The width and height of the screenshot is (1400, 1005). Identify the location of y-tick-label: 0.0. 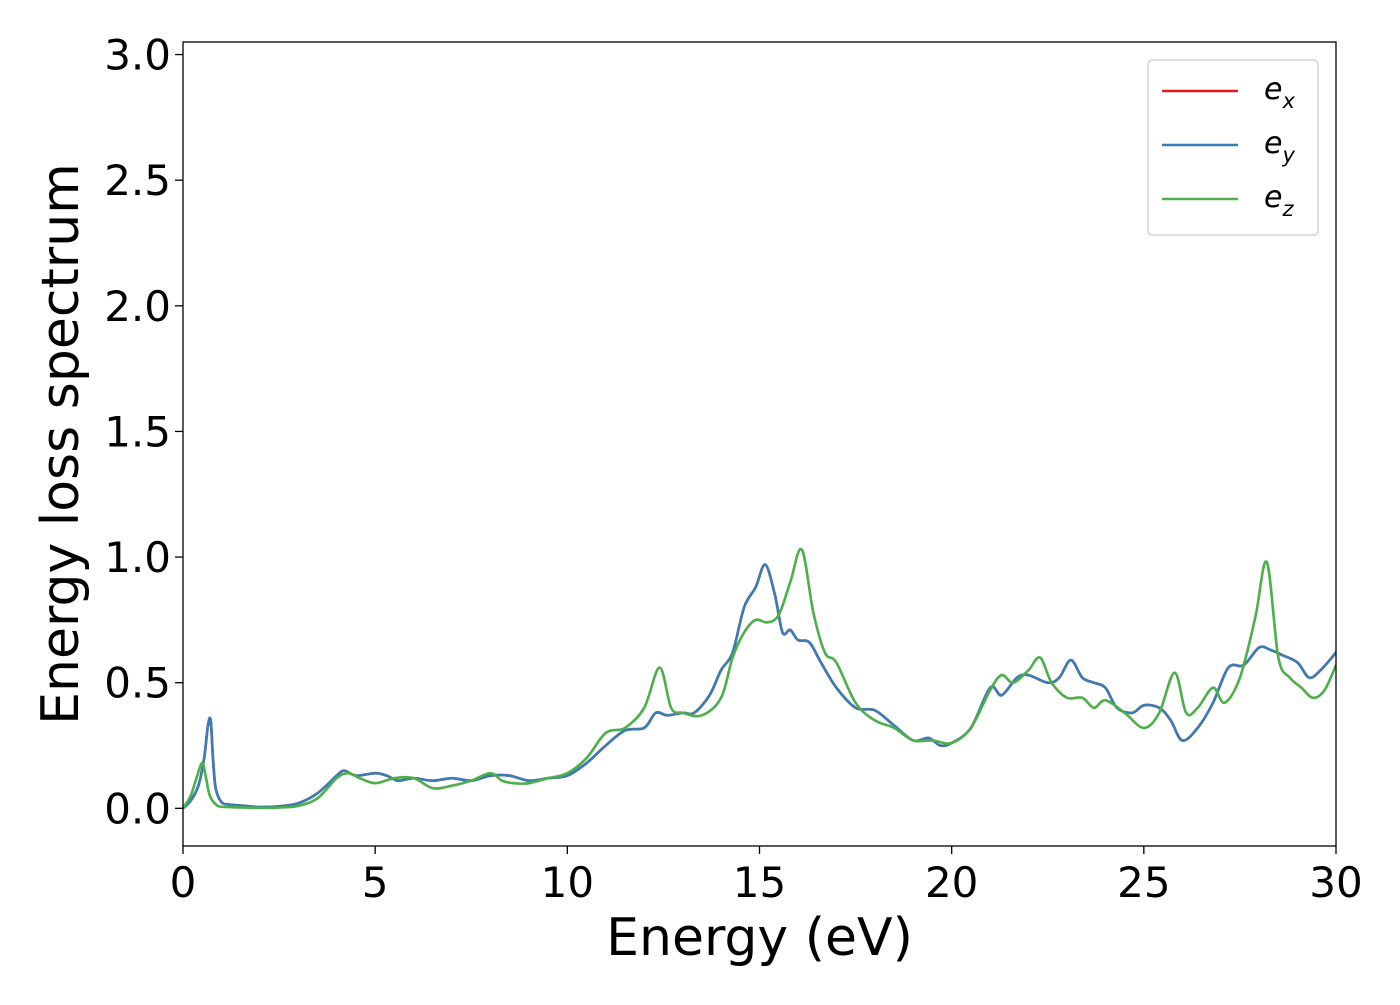
(137, 808).